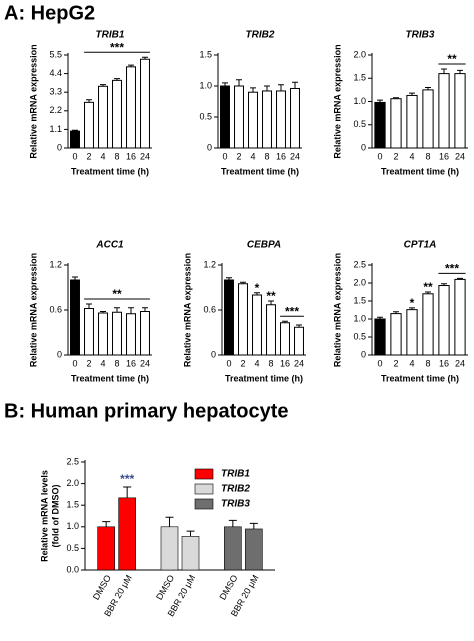 The width and height of the screenshot is (474, 641). What do you see at coordinates (257, 288) in the screenshot?
I see `significance-label: *` at bounding box center [257, 288].